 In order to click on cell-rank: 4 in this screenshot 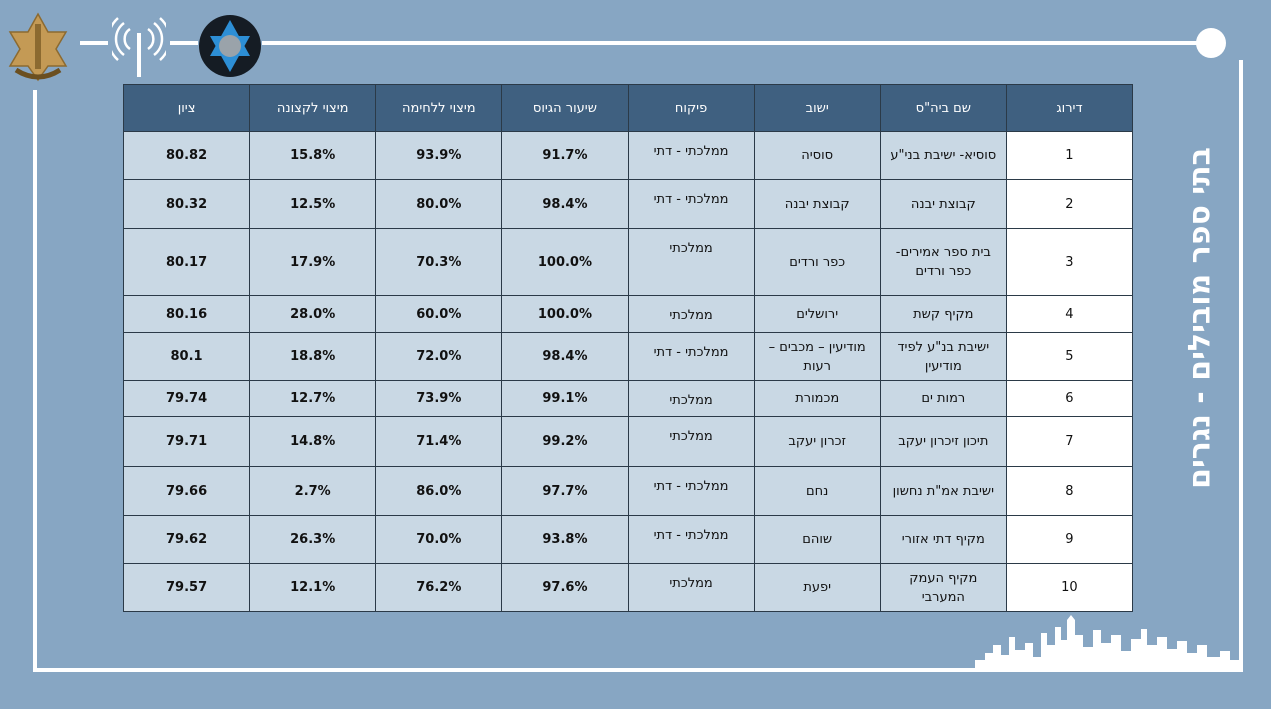, I will do `click(1069, 314)`.